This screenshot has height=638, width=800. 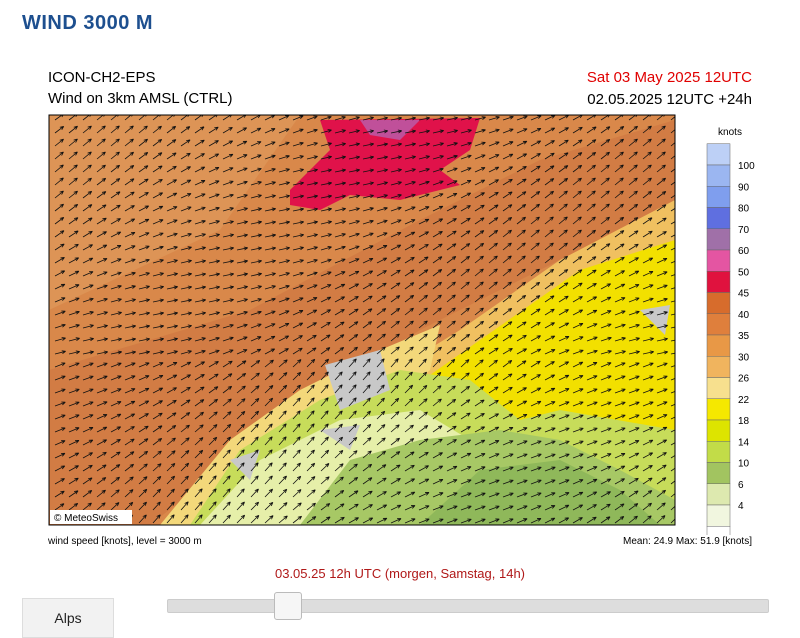 What do you see at coordinates (288, 606) in the screenshot?
I see `slider-thumb` at bounding box center [288, 606].